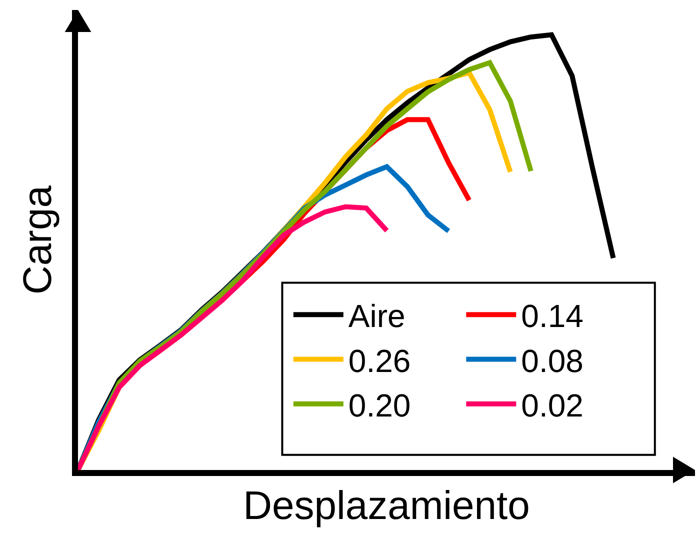 The width and height of the screenshot is (700, 552). I want to click on legend-label: 0.02, so click(552, 405).